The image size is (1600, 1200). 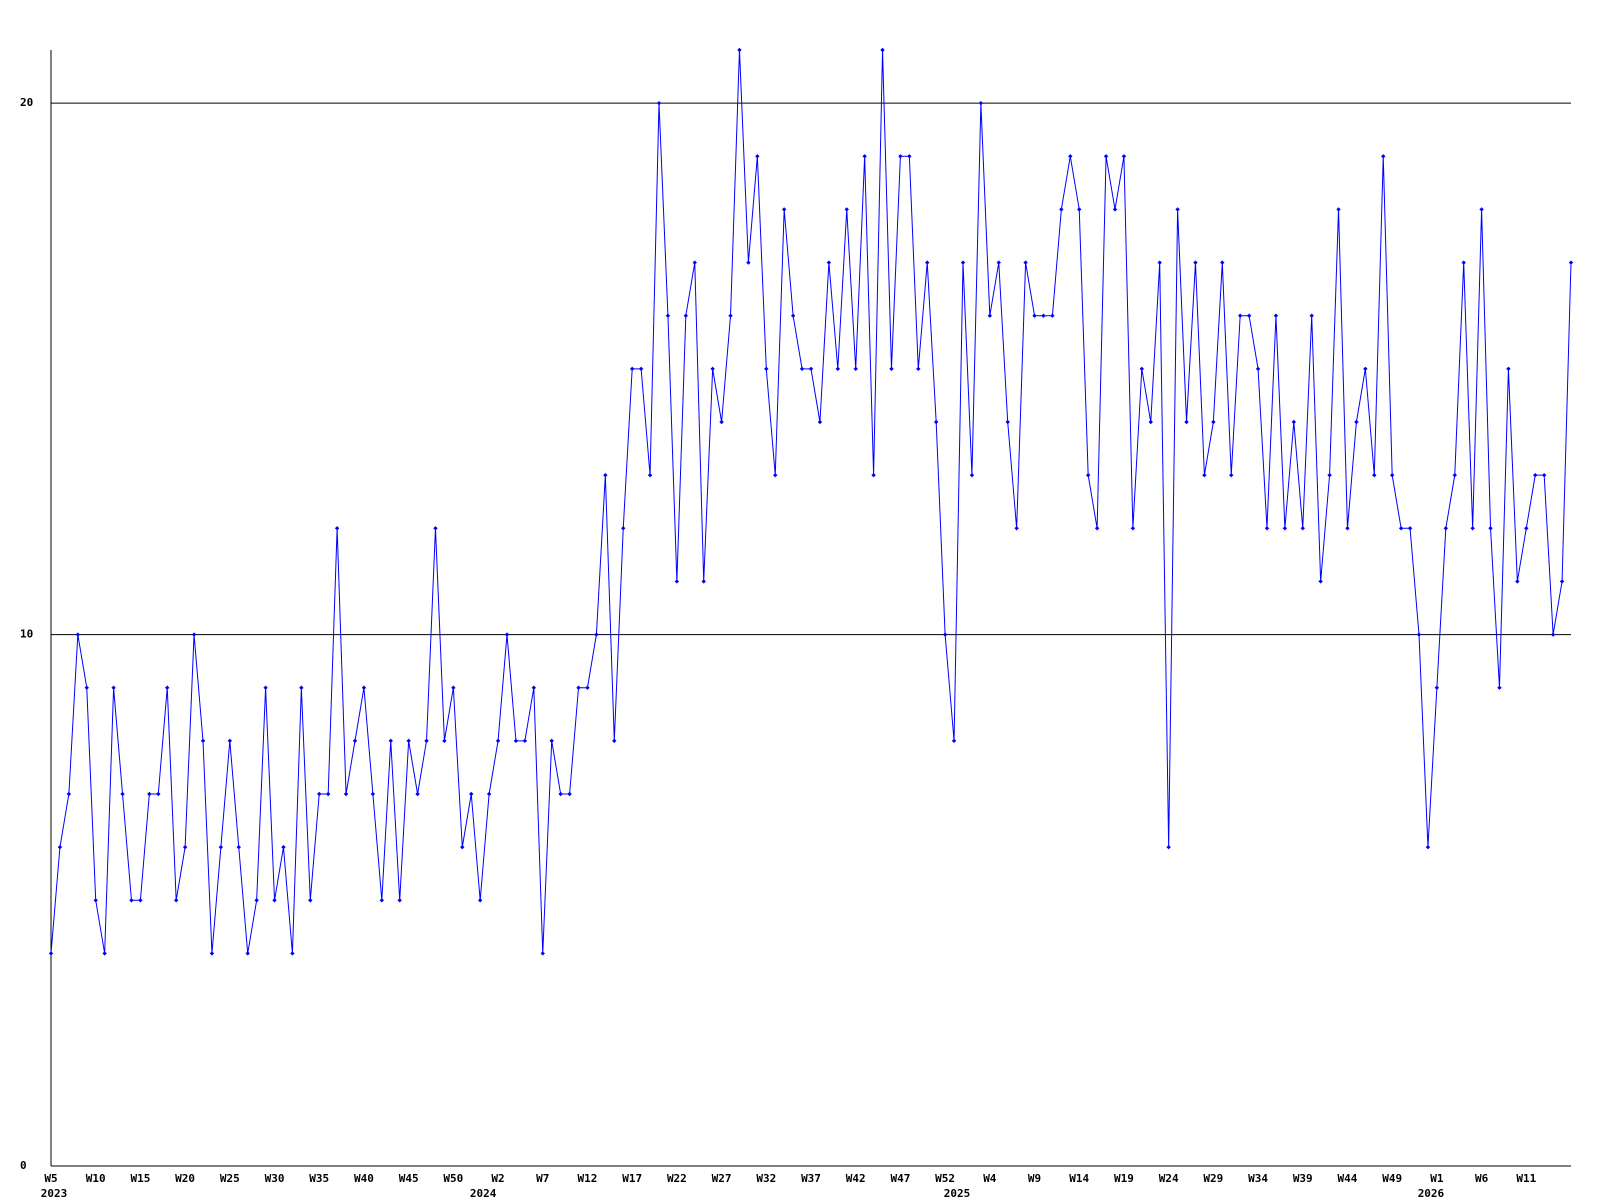 What do you see at coordinates (1169, 1178) in the screenshot?
I see `x-tick-label: W24` at bounding box center [1169, 1178].